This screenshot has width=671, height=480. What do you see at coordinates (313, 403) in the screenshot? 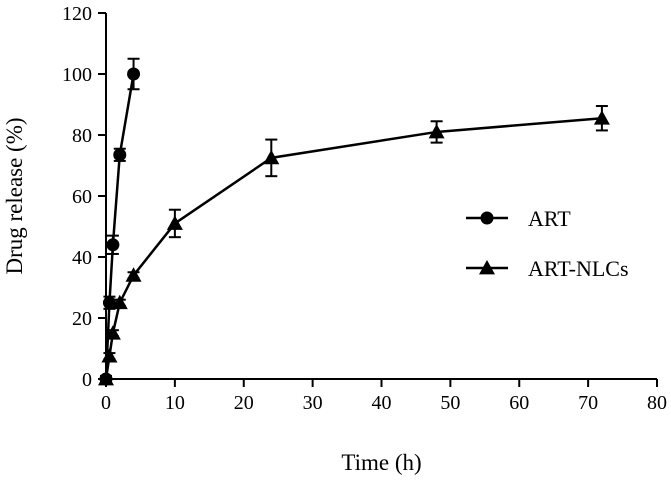
I see `x-tick-label: 30` at bounding box center [313, 403].